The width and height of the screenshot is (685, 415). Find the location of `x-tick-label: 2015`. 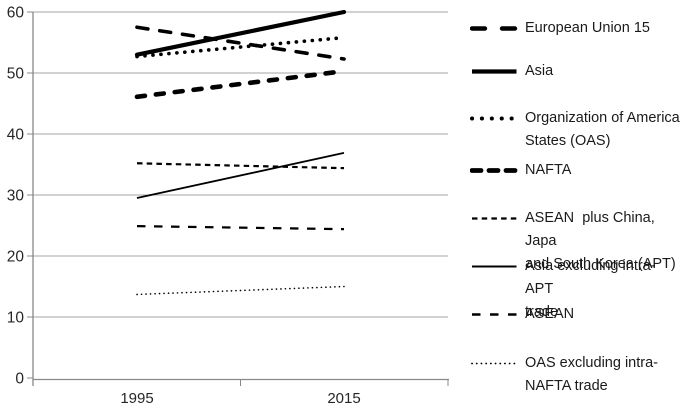

x-tick-label: 2015 is located at coordinates (343, 398).